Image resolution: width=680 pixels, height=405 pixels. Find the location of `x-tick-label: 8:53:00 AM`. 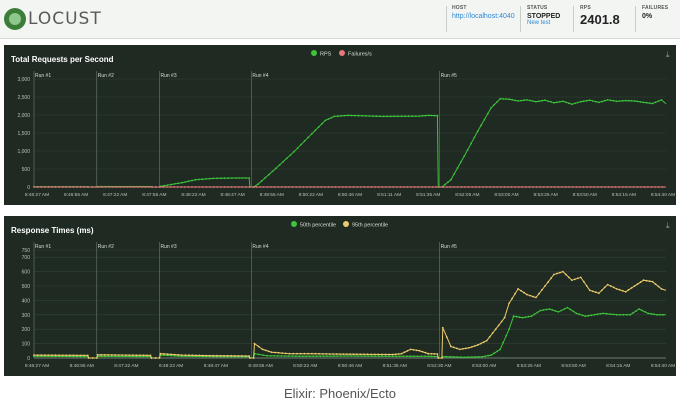

x-tick-label: 8:53:00 AM is located at coordinates (506, 195).